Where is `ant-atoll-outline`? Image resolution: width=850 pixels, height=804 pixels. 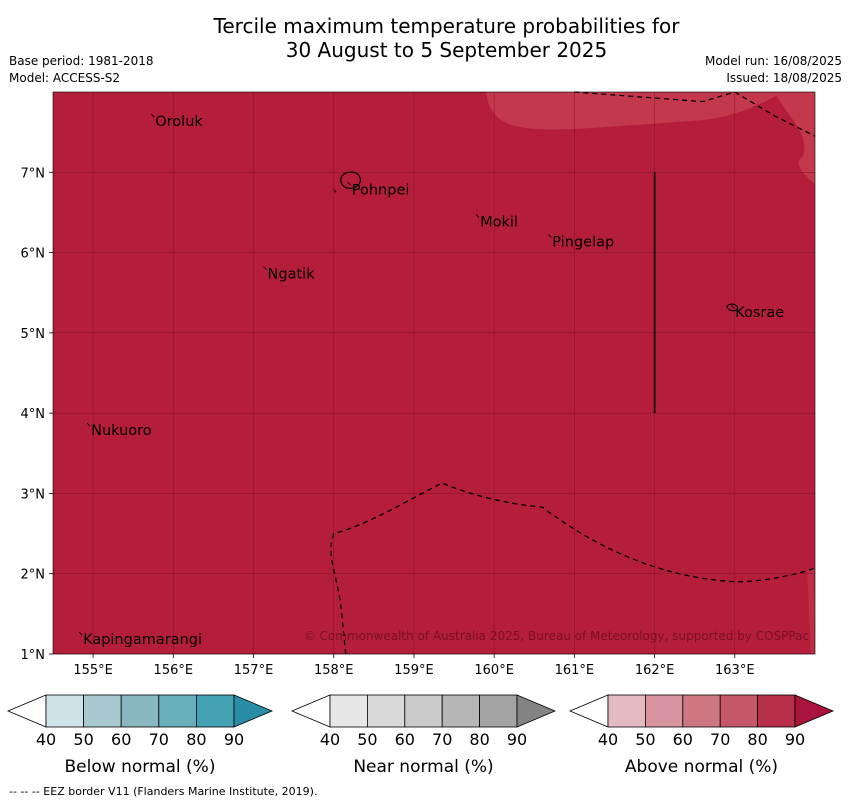
ant-atoll-outline is located at coordinates (335, 191).